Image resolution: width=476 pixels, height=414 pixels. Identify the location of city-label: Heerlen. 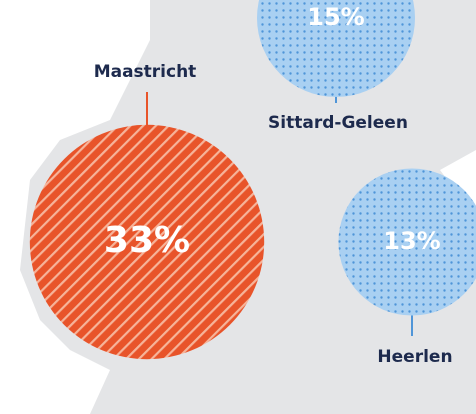
(414, 357).